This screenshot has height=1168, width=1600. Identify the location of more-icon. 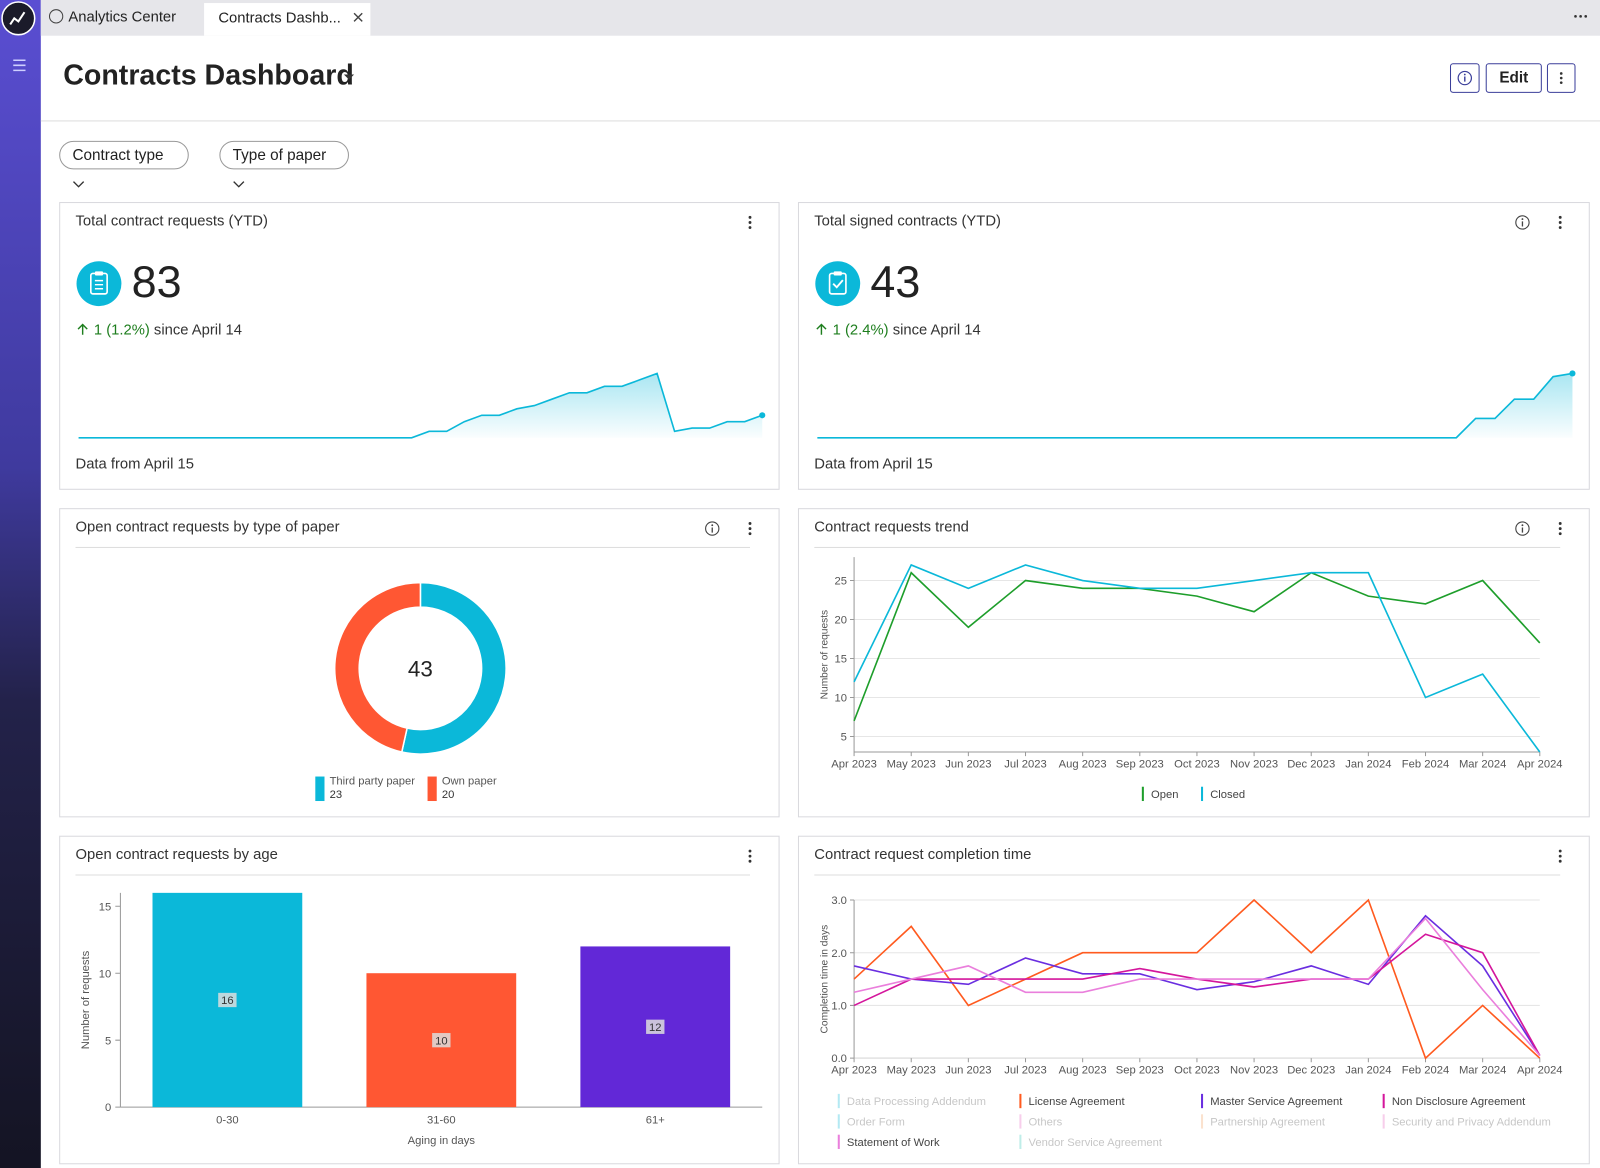
(1581, 16).